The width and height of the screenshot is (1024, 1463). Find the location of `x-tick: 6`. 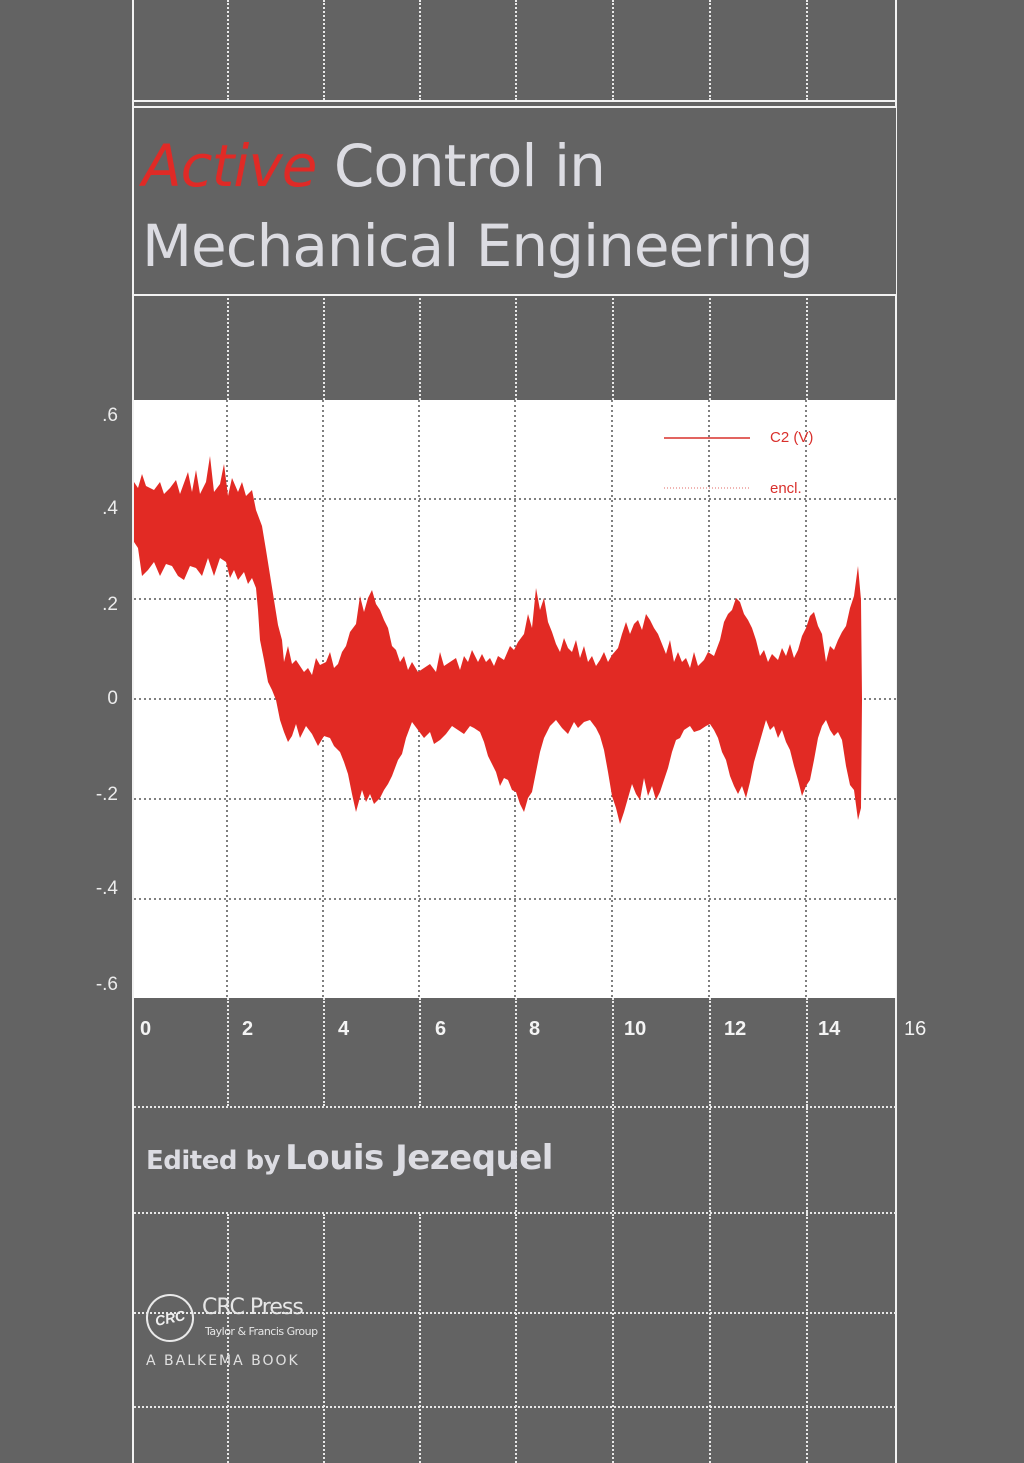

x-tick: 6 is located at coordinates (441, 1029).